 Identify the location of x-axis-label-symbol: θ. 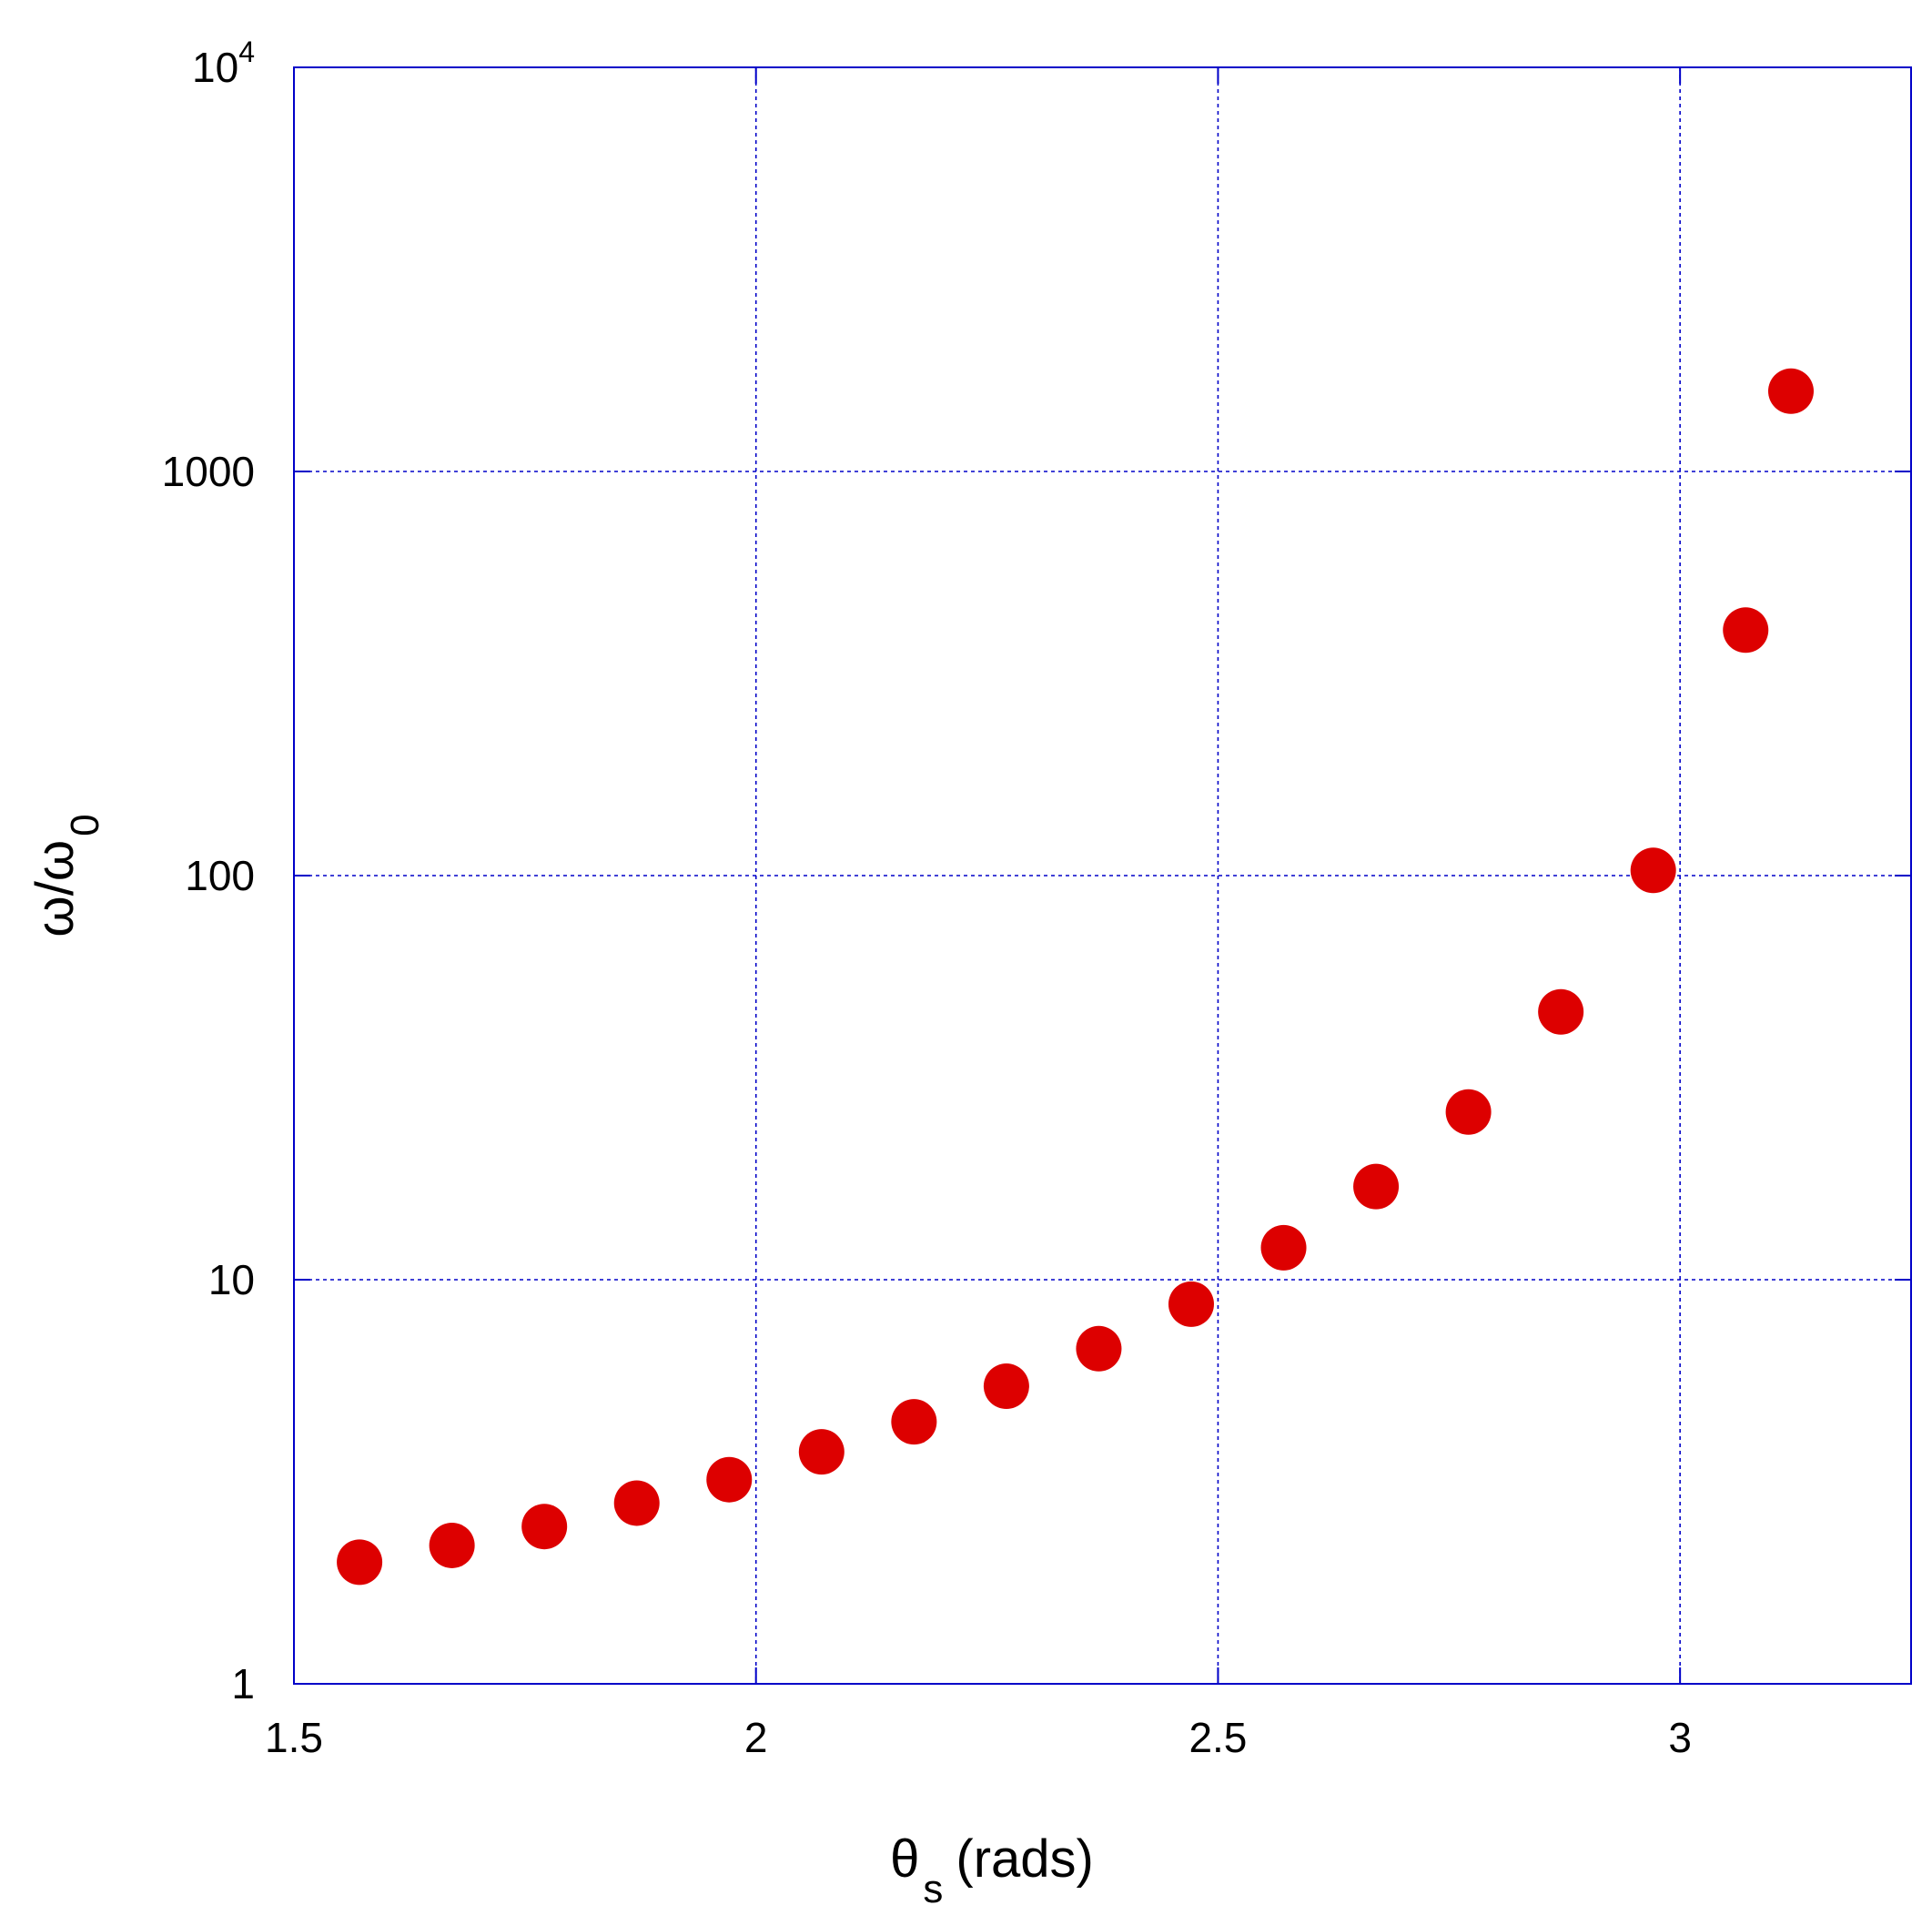
(904, 1859).